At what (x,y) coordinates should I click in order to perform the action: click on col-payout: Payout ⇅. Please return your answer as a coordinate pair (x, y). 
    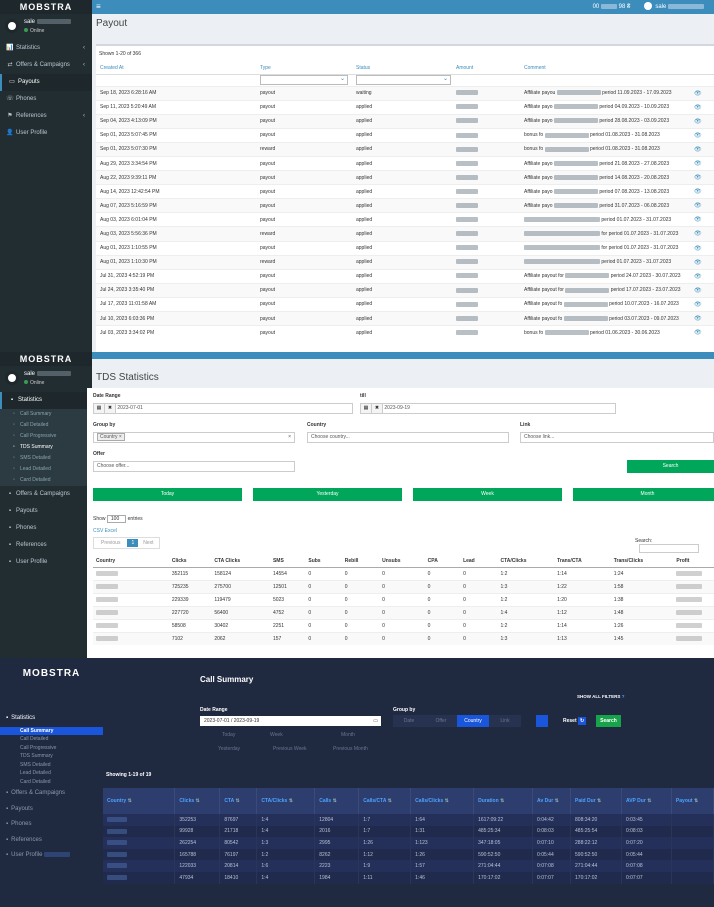
    Looking at the image, I should click on (692, 801).